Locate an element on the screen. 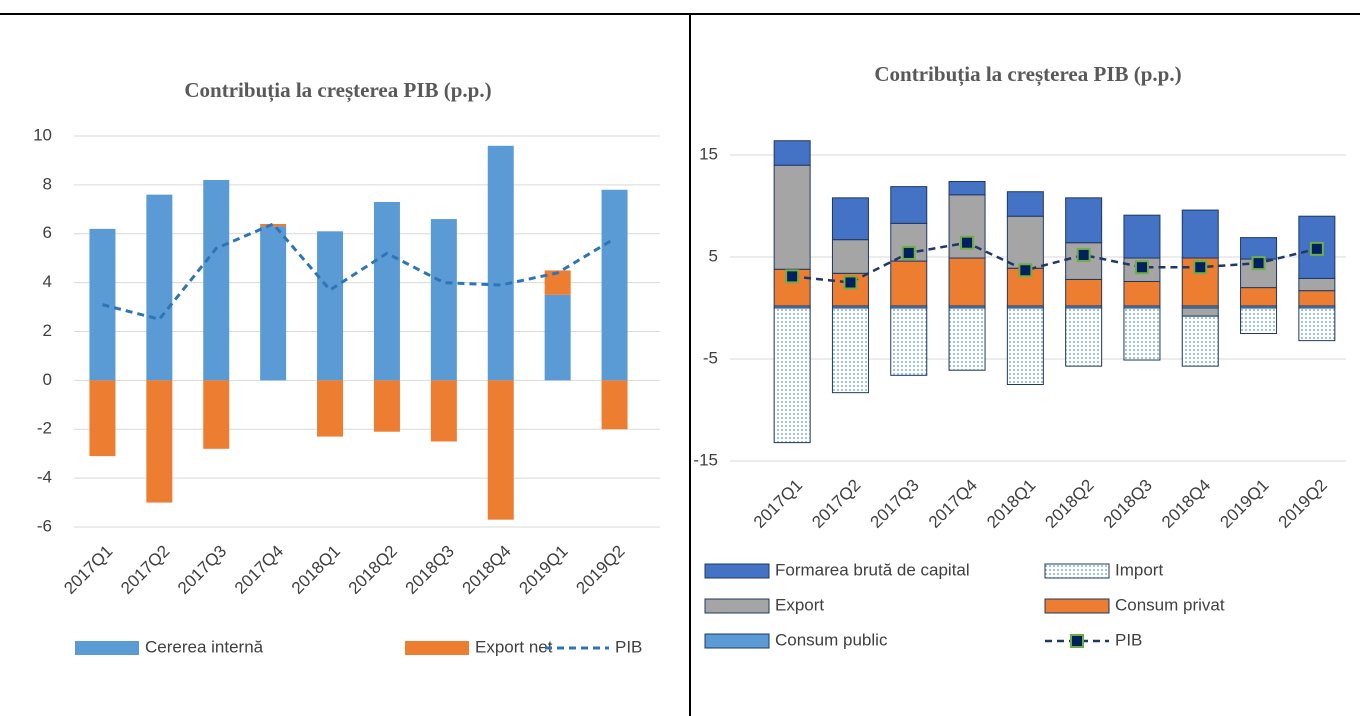 This screenshot has width=1360, height=716. legend-label: Cererea internă is located at coordinates (204, 646).